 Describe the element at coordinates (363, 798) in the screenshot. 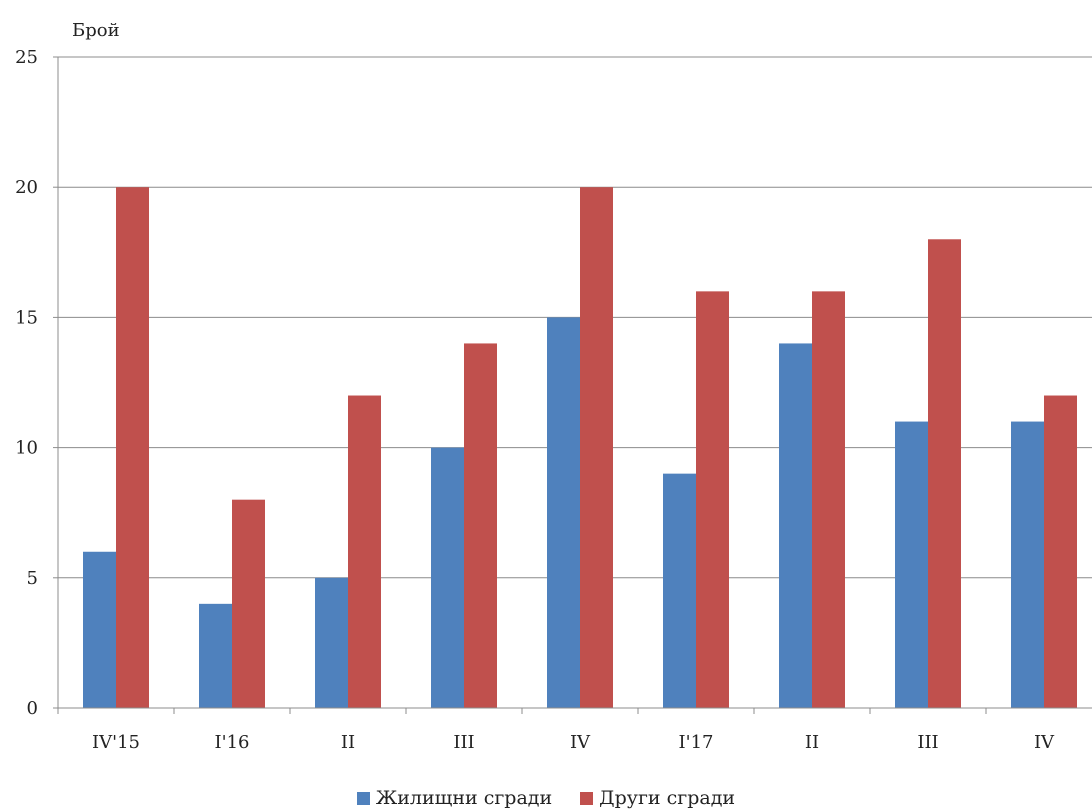

I see `legend-swatch-residential` at that location.